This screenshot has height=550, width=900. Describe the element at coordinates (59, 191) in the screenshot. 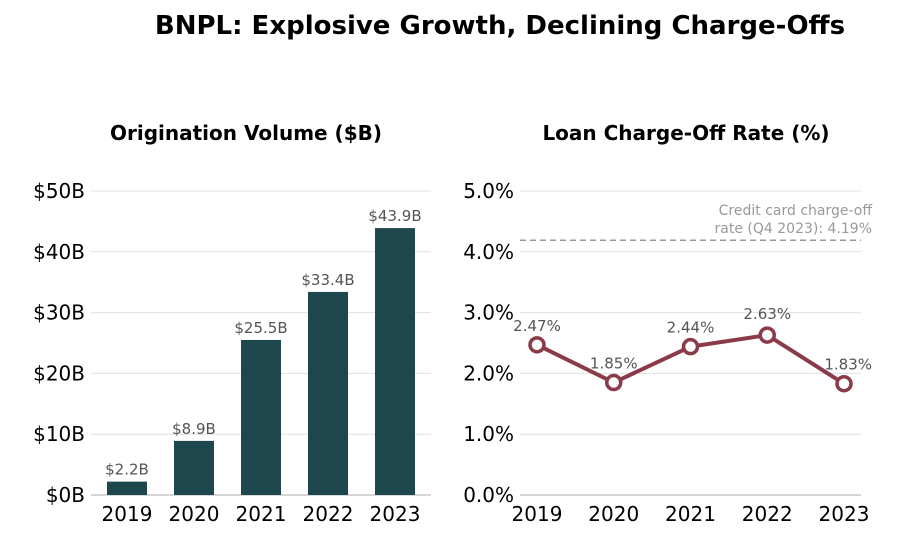

I see `y-tick-label: $50B` at that location.